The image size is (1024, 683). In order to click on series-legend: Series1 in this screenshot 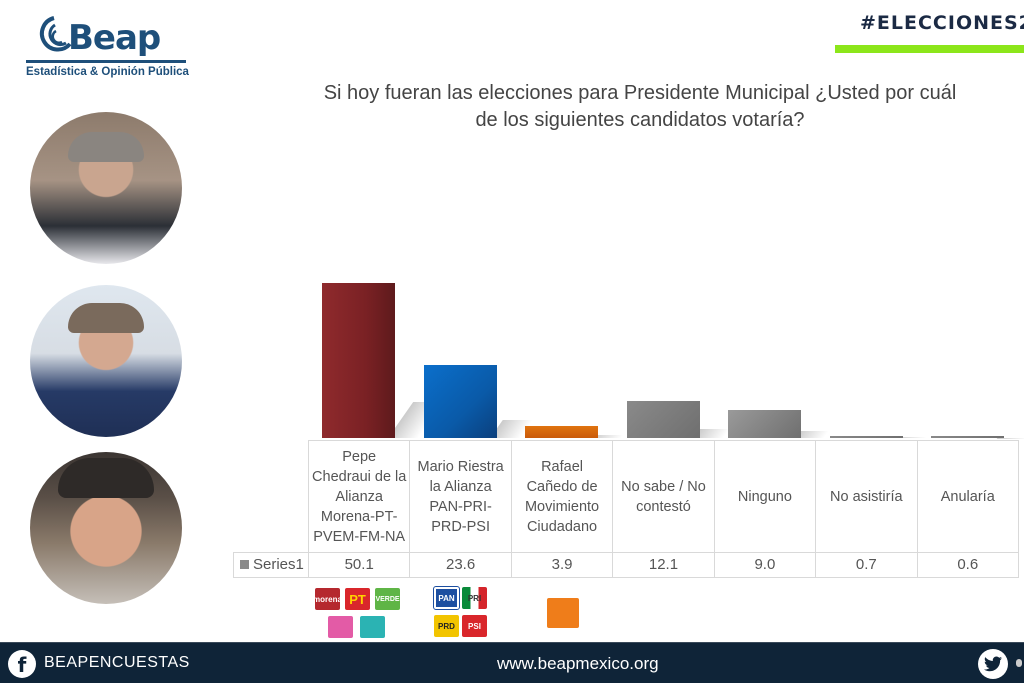, I will do `click(271, 565)`.